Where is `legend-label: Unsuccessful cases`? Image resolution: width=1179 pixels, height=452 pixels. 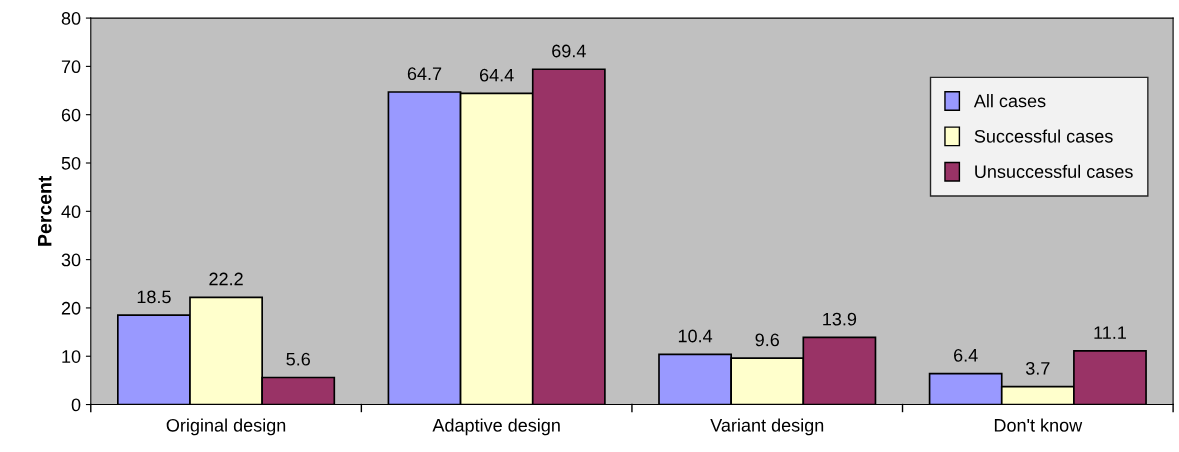
legend-label: Unsuccessful cases is located at coordinates (1054, 171).